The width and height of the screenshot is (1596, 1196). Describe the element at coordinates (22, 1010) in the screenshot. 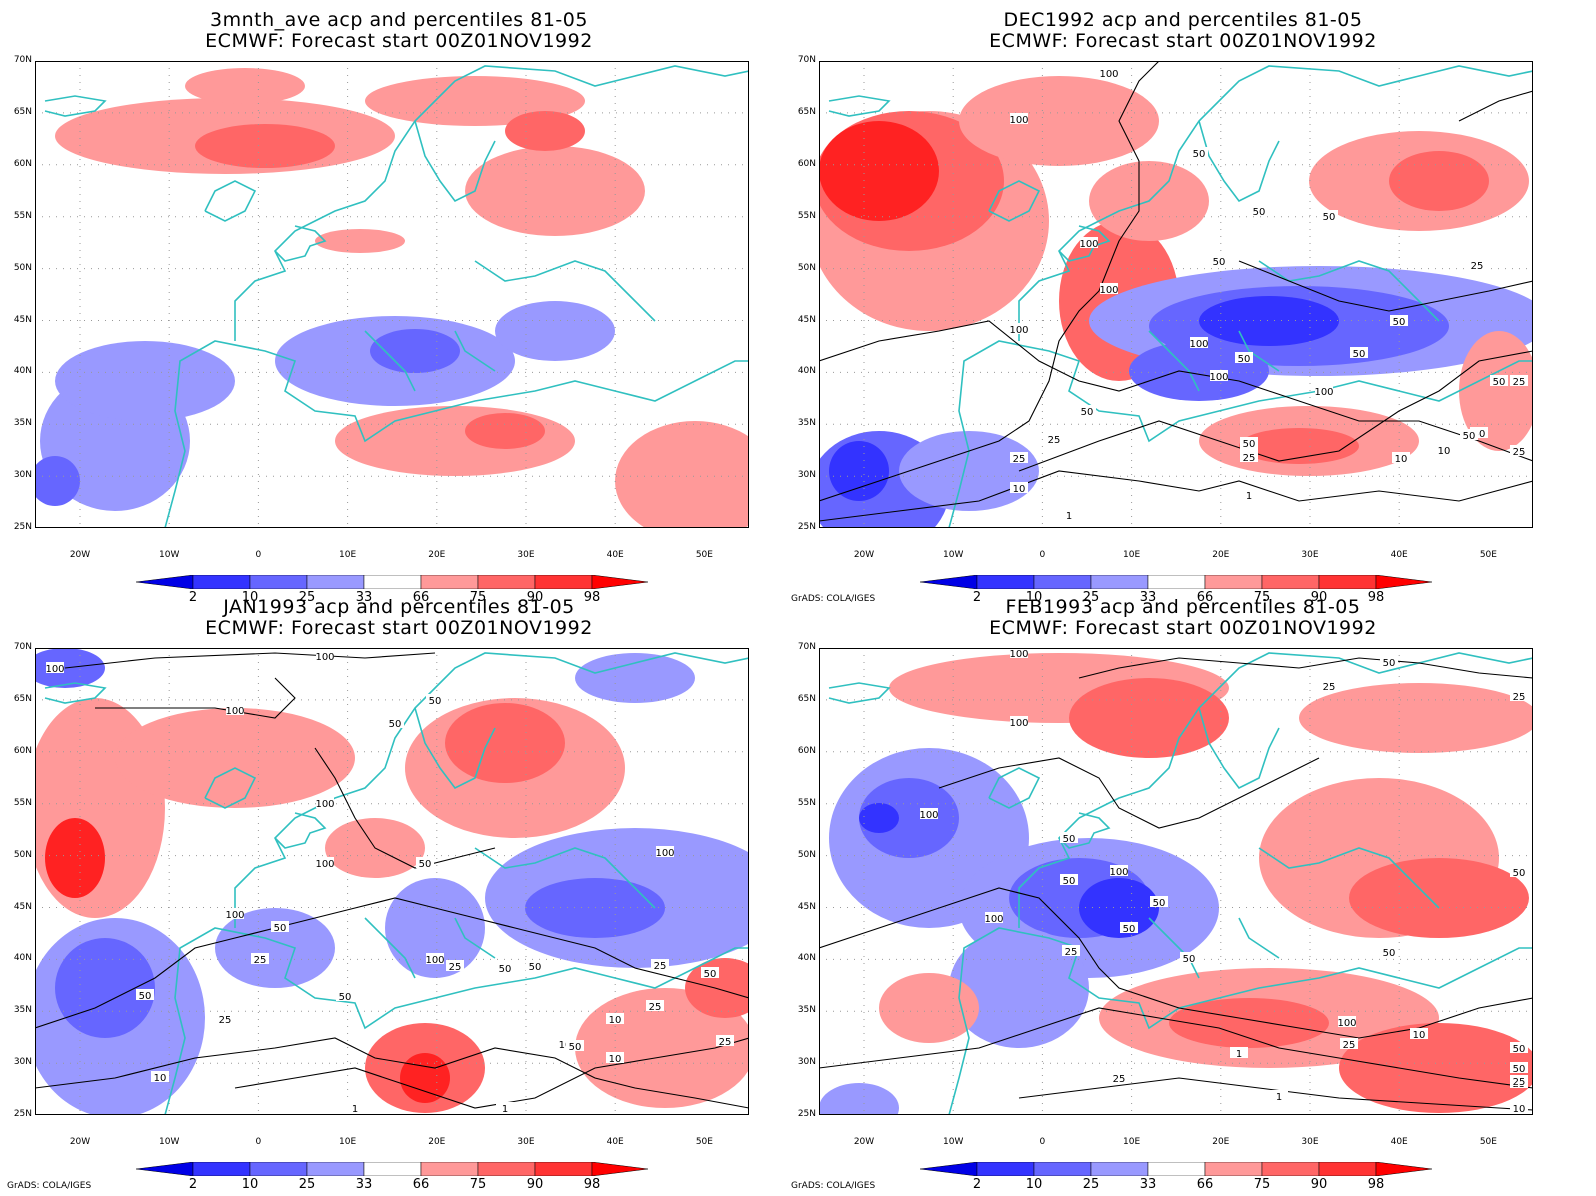

I see `y-tick-label: 35N` at that location.